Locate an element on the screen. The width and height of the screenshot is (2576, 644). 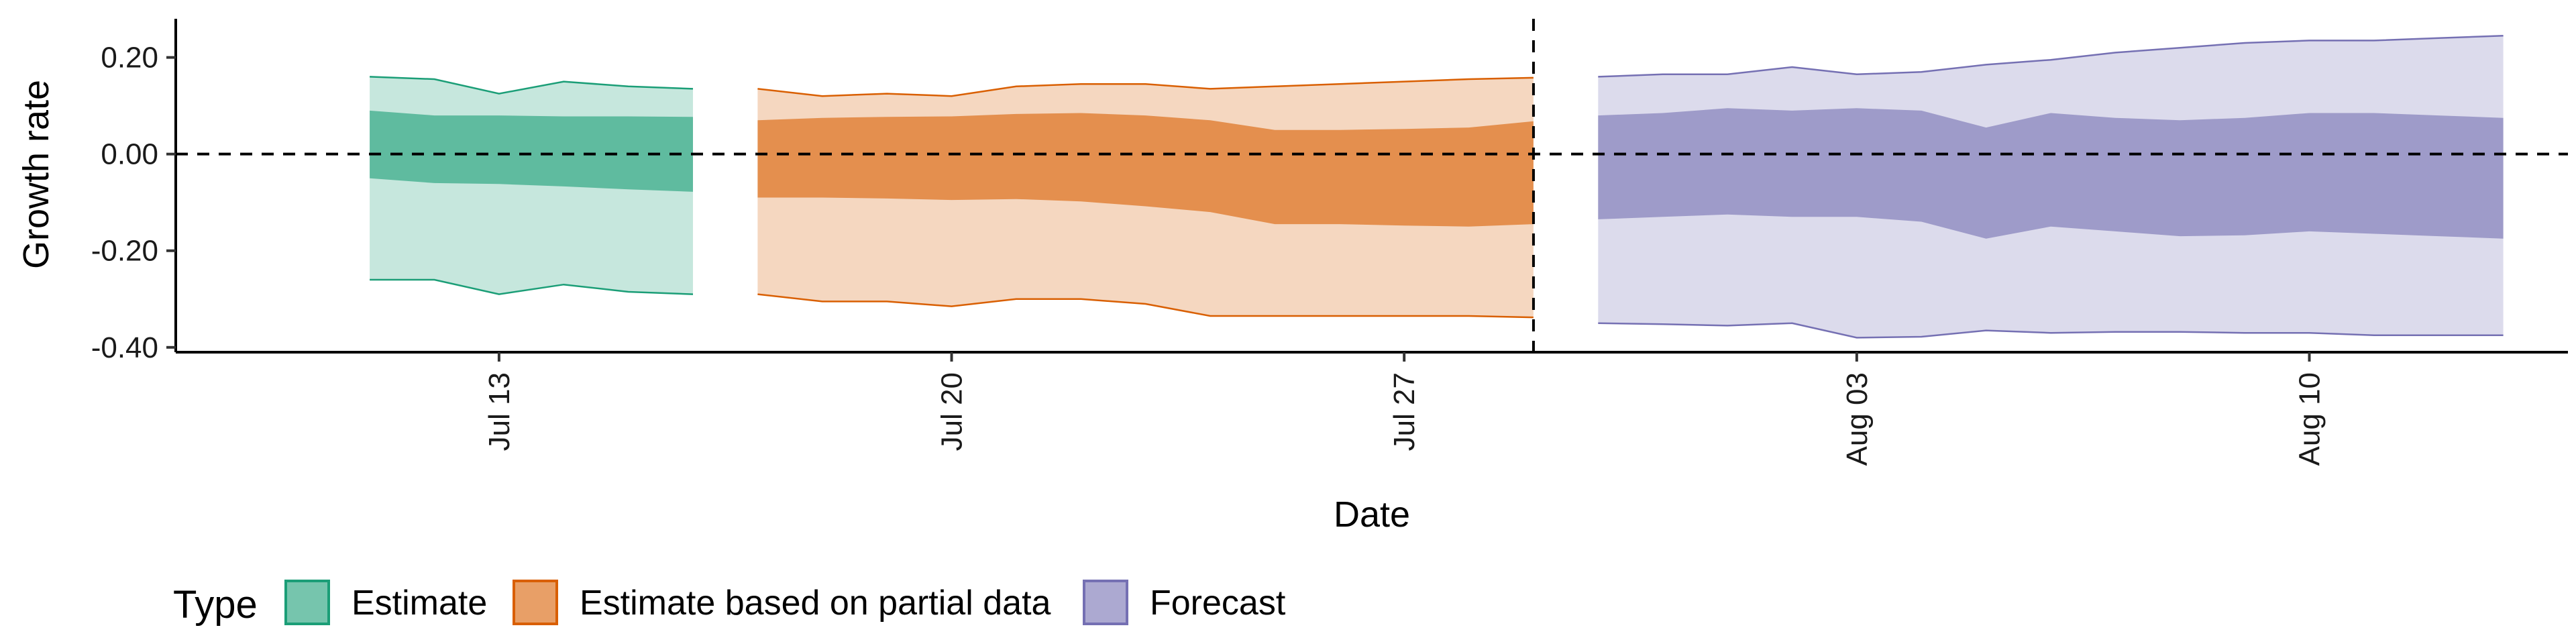
x-ticks: Jul 13 Jul 20 Jul 27 Aug 03 Aug 10 is located at coordinates (1404, 409).